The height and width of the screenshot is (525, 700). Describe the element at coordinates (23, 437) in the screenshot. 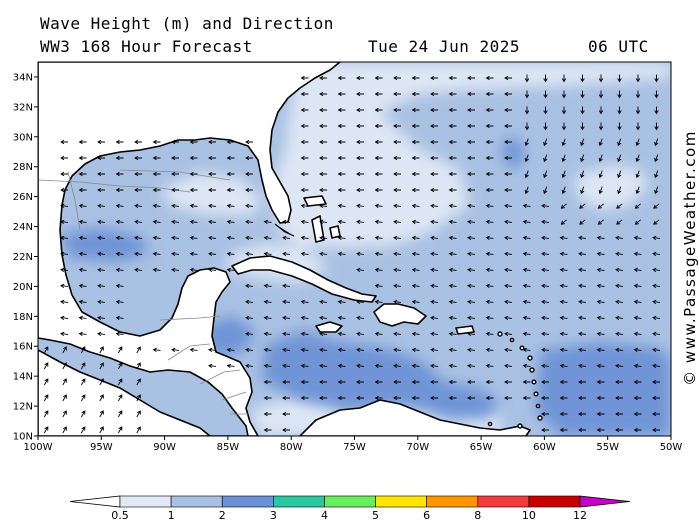

I see `lat-tick-label: 10N` at that location.